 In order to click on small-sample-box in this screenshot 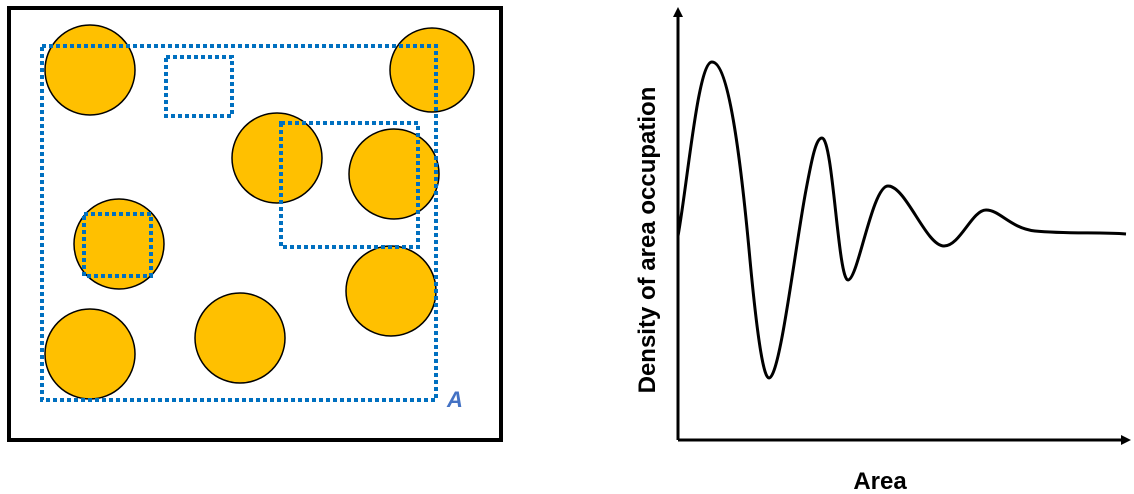, I will do `click(199, 86)`.